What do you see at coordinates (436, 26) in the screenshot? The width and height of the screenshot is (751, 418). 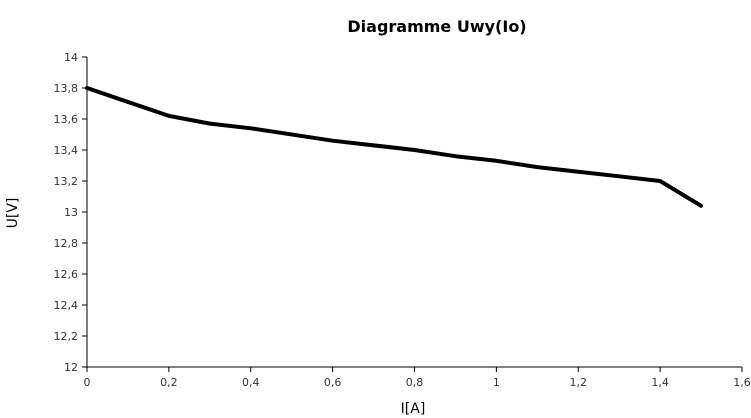 I see `chart-title: Diagramme Uwy(Io)` at bounding box center [436, 26].